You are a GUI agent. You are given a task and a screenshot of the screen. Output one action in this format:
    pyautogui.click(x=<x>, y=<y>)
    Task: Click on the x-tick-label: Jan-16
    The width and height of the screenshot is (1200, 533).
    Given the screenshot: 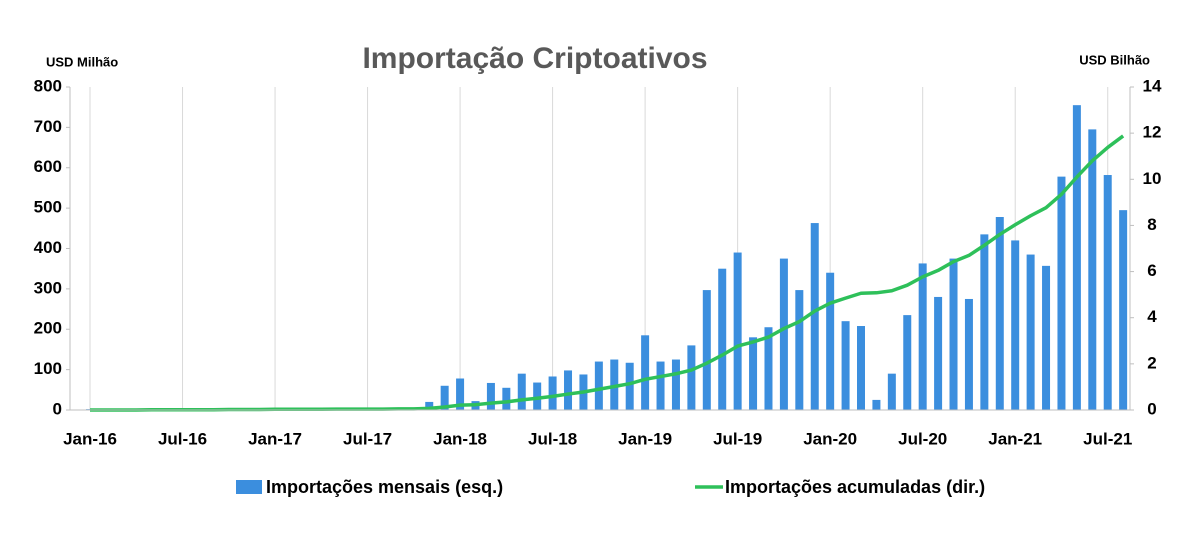 What is the action you would take?
    pyautogui.click(x=90, y=438)
    